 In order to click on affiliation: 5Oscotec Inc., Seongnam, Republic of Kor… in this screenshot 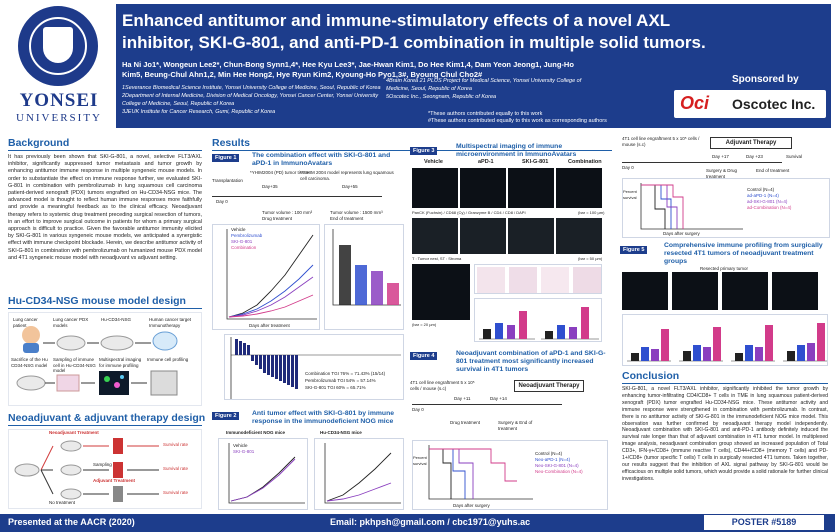, I will do `click(441, 97)`.